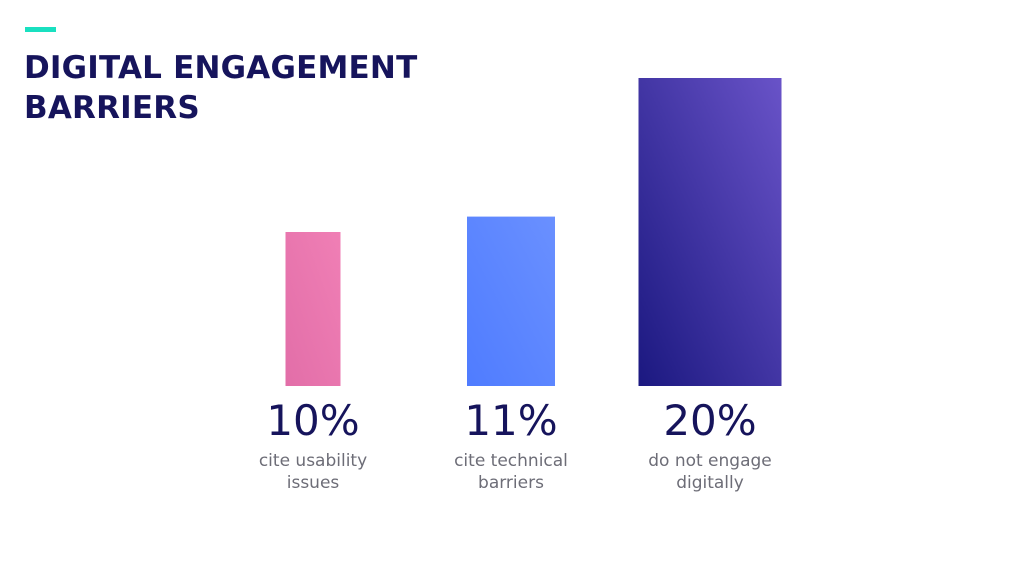  What do you see at coordinates (40, 29) in the screenshot?
I see `title-accent-bar` at bounding box center [40, 29].